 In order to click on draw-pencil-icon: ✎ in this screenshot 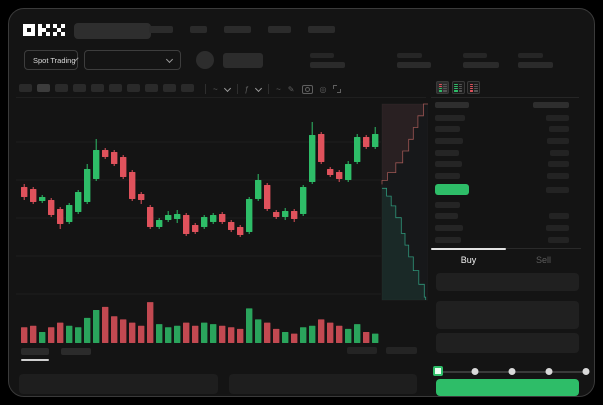, I will do `click(291, 89)`.